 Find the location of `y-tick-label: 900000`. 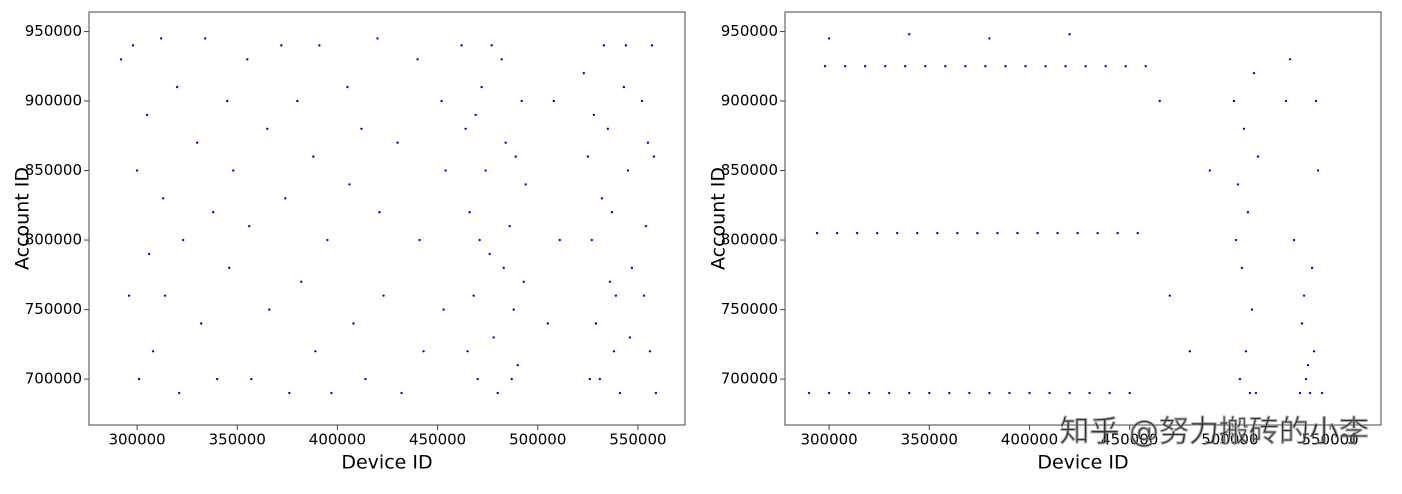

y-tick-label: 900000 is located at coordinates (53, 100).